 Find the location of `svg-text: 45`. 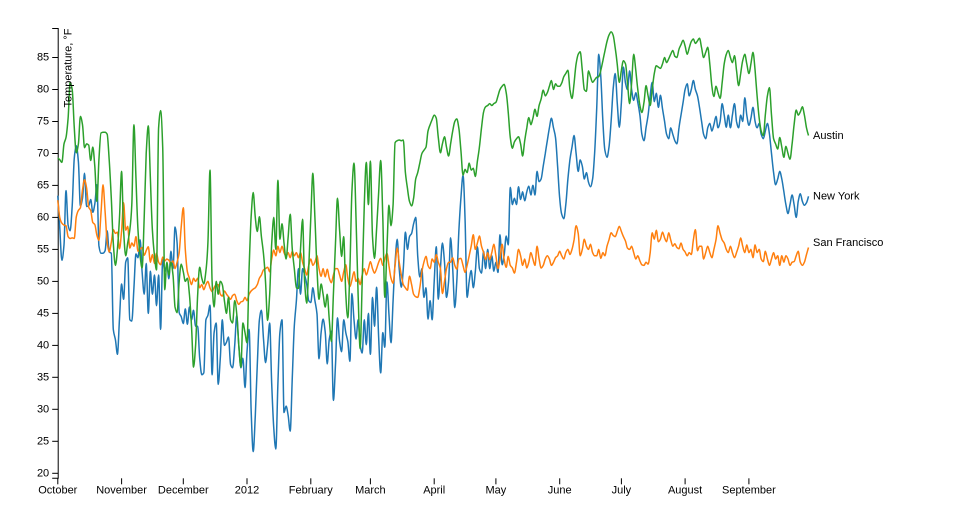

svg-text: 45 is located at coordinates (43, 313).